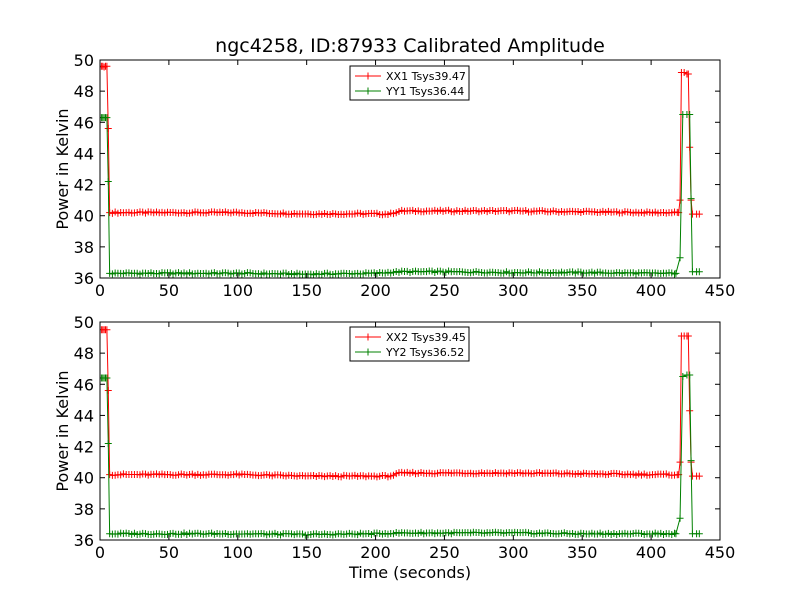  I want to click on x-axis-label: Time (seconds), so click(409, 572).